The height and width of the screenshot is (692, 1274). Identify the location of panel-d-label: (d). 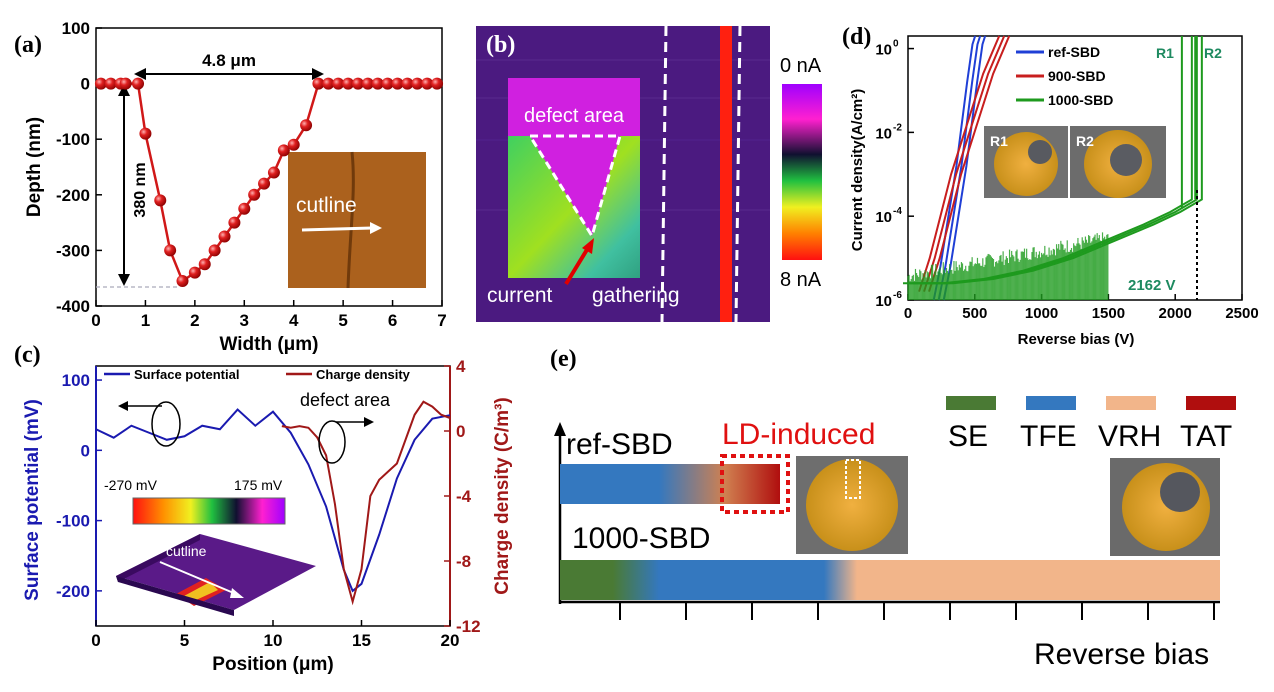
(856, 37).